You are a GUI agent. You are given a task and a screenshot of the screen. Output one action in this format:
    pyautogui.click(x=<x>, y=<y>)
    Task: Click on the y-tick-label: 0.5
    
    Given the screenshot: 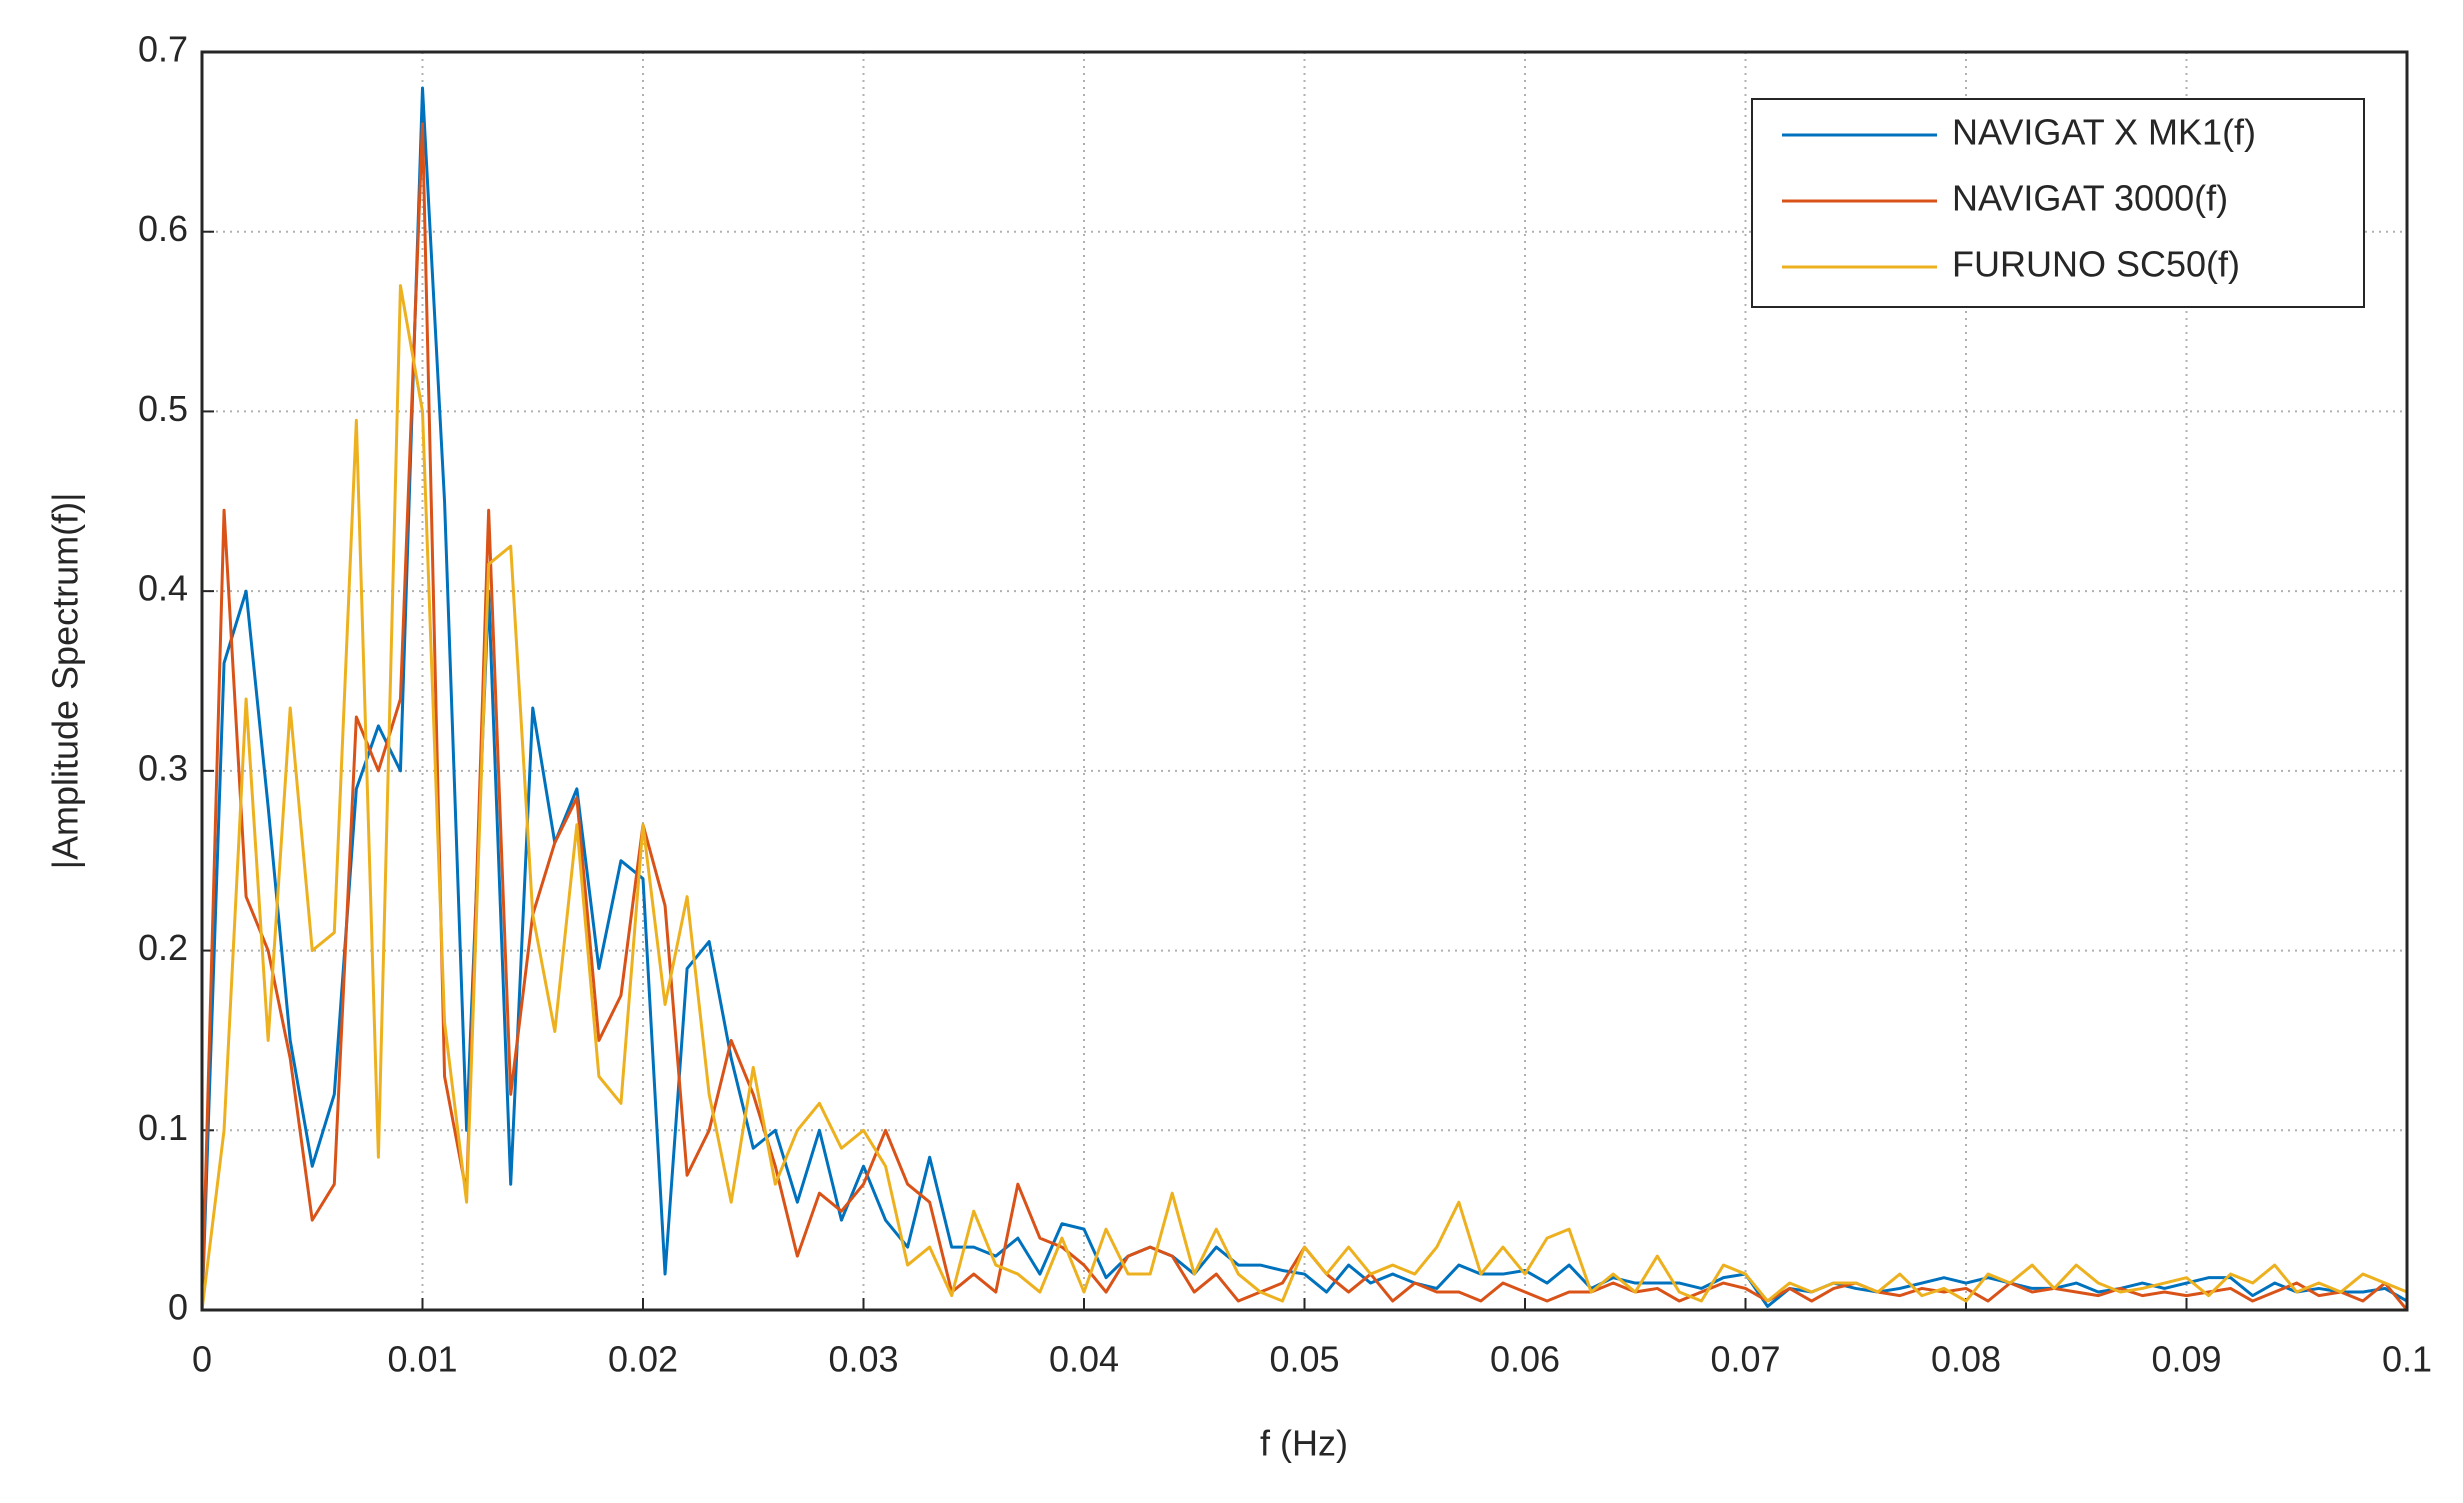 What is the action you would take?
    pyautogui.click(x=163, y=408)
    